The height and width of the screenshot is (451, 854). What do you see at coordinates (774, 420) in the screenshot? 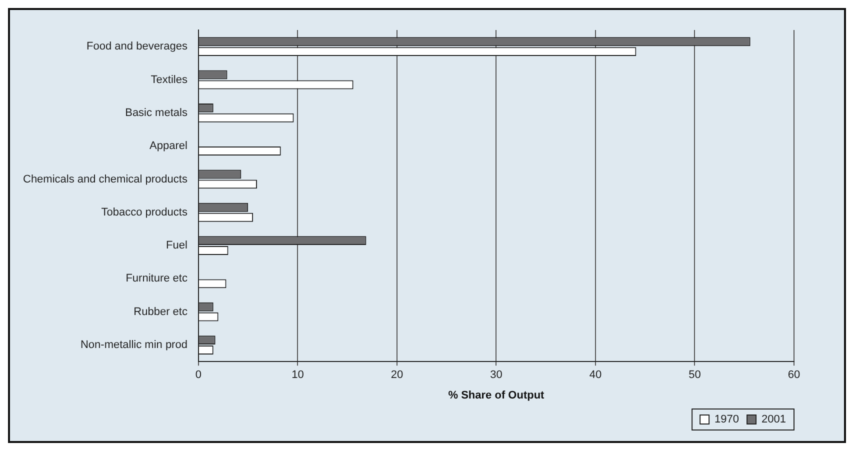
I see `legend-label: 2001` at bounding box center [774, 420].